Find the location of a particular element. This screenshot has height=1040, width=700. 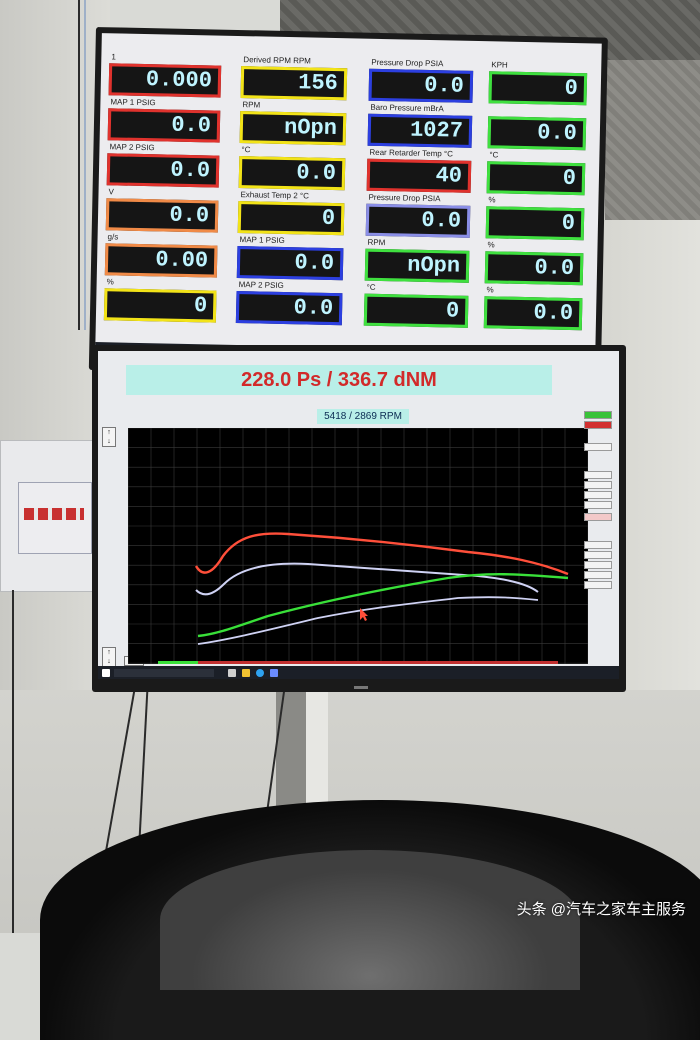

control-panel is located at coordinates (599, 491).